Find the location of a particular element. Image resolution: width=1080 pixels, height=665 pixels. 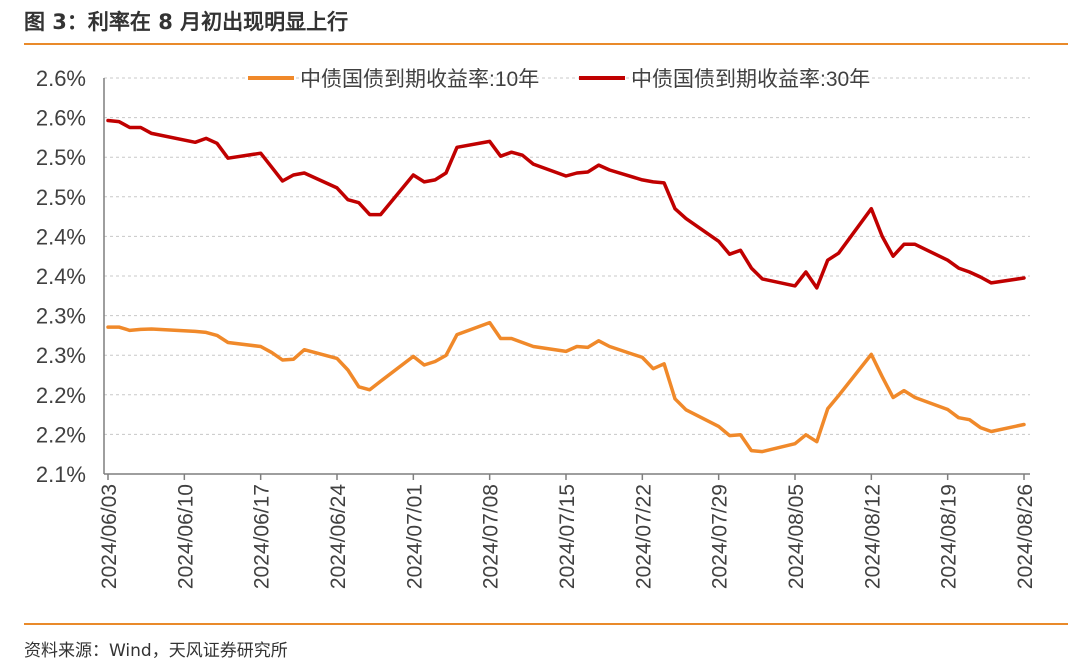

chart-legend: 中债国债到期收益率:10年 中债国债到期收益率:30年 is located at coordinates (559, 79).